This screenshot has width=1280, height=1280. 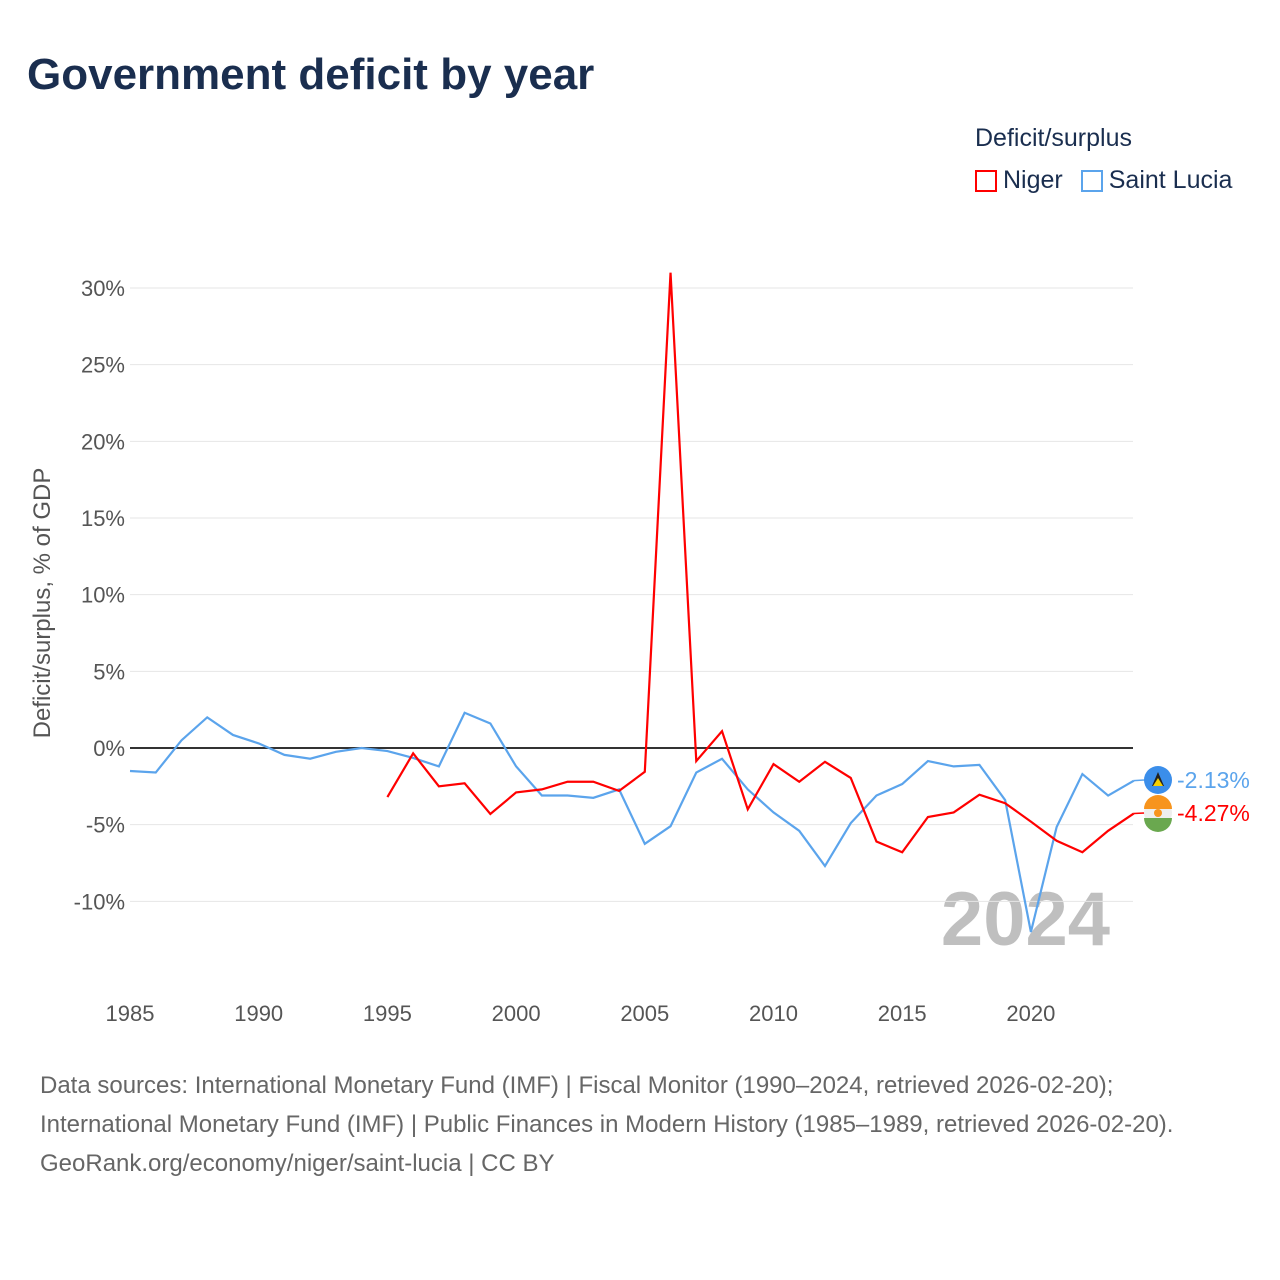 What do you see at coordinates (644, 1013) in the screenshot?
I see `x-tick-label: 2005` at bounding box center [644, 1013].